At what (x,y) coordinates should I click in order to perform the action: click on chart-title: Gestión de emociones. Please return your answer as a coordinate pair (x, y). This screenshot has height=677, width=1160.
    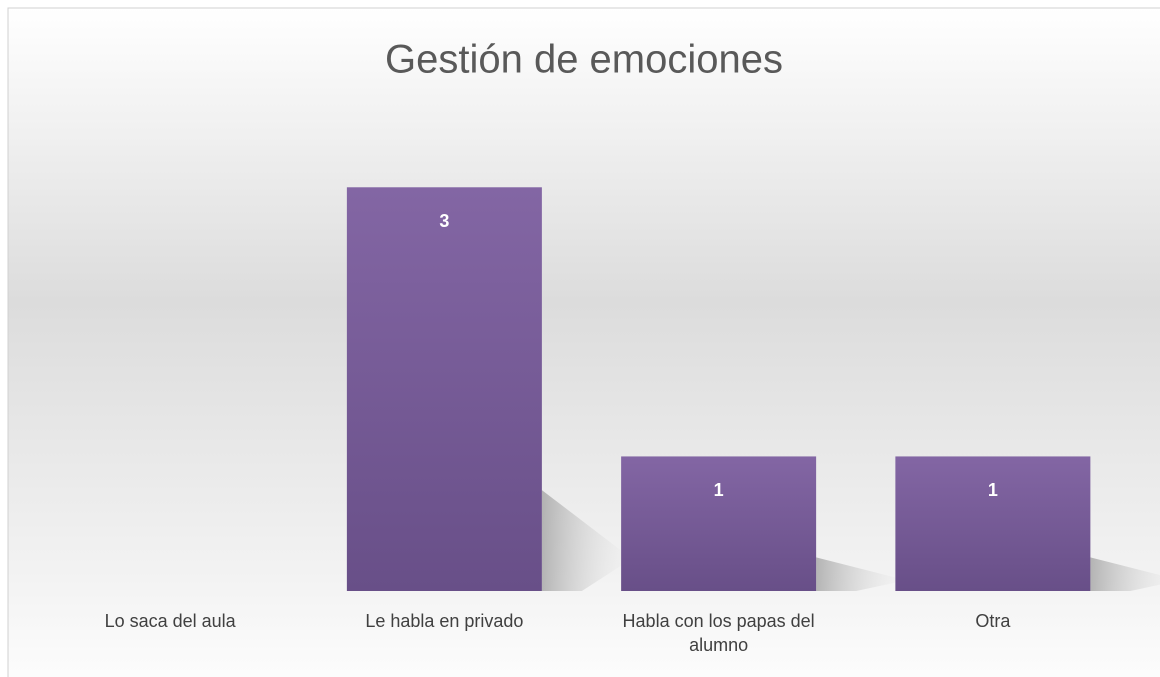
    Looking at the image, I should click on (584, 60).